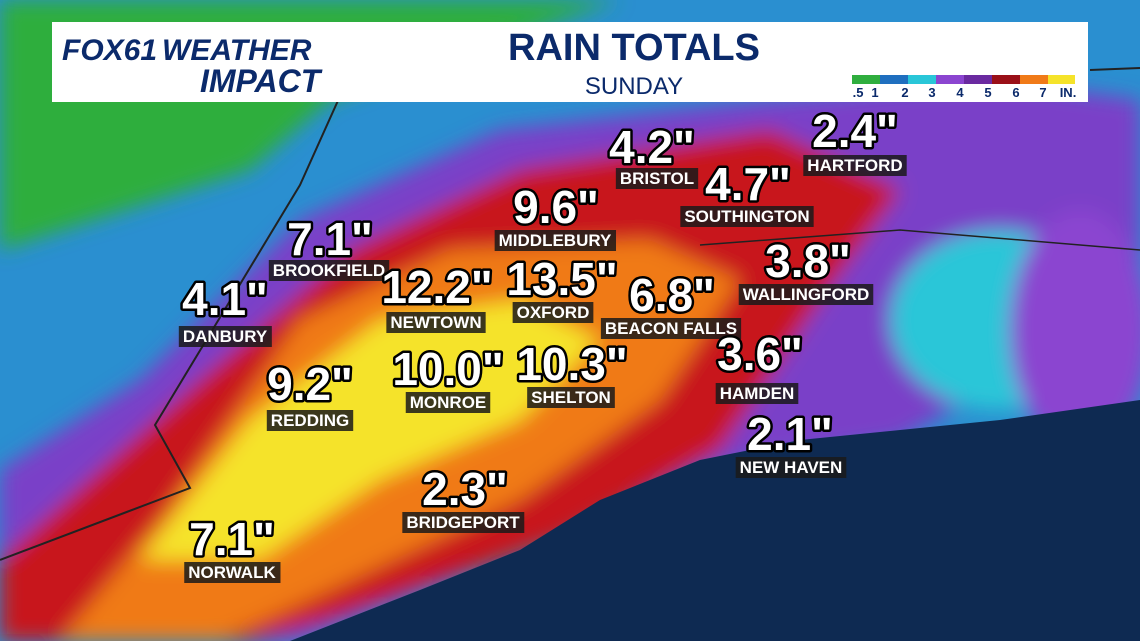 The image size is (1140, 641). I want to click on town: 9.6"MIDDLEBURY, so click(555, 215).